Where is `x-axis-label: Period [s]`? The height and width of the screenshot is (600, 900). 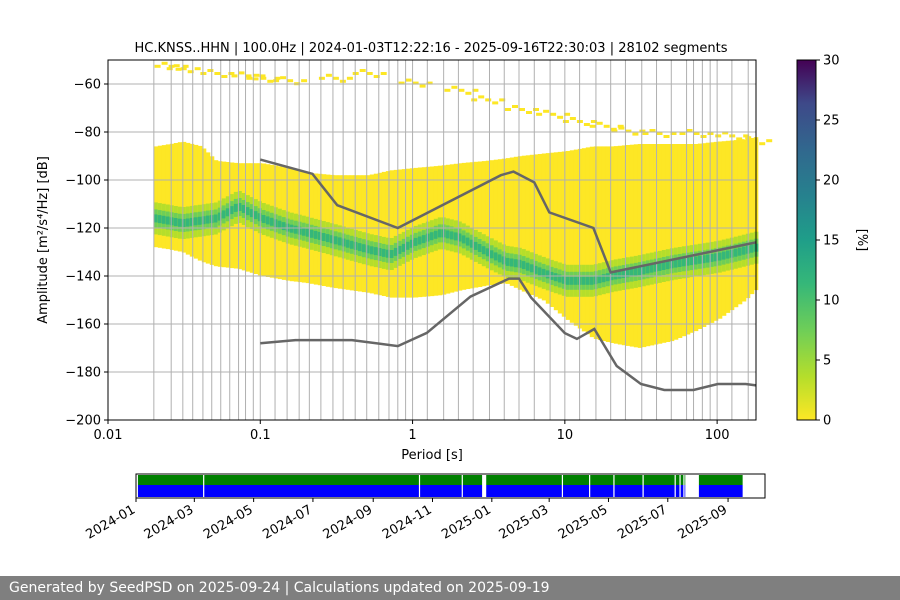 x-axis-label: Period [s] is located at coordinates (432, 455).